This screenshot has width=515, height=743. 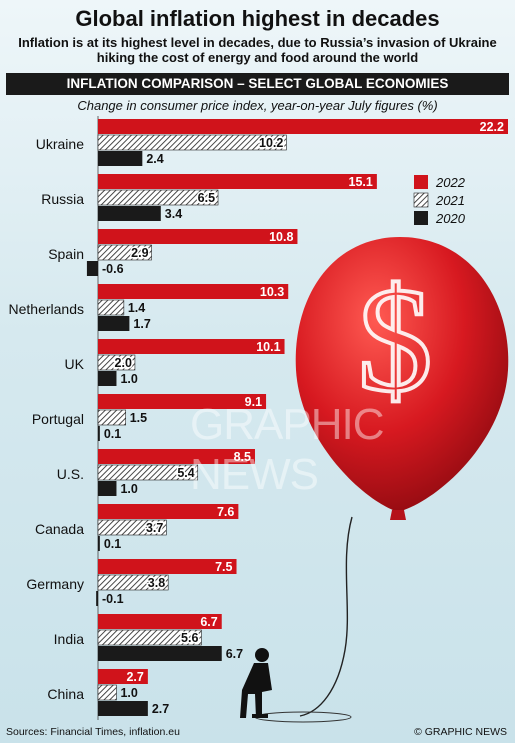 What do you see at coordinates (361, 182) in the screenshot?
I see `value-label: 15.1` at bounding box center [361, 182].